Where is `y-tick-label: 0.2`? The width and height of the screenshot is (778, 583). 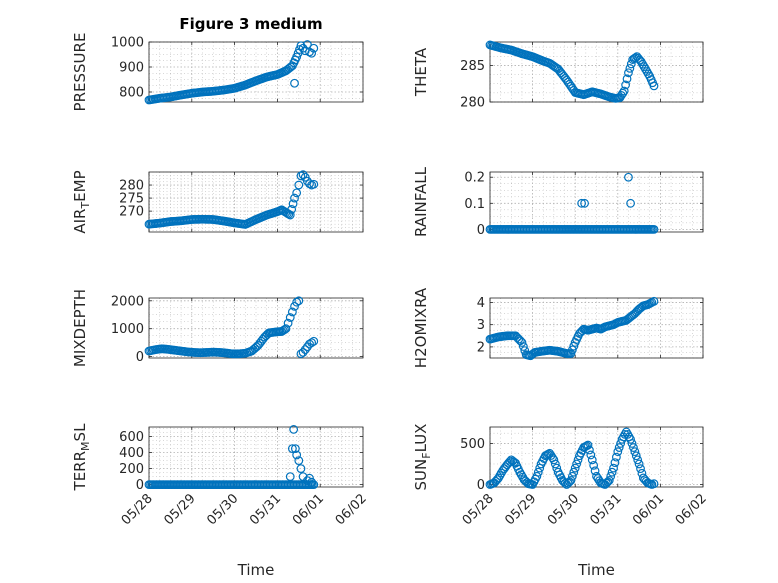 y-tick-label: 0.2 is located at coordinates (474, 178).